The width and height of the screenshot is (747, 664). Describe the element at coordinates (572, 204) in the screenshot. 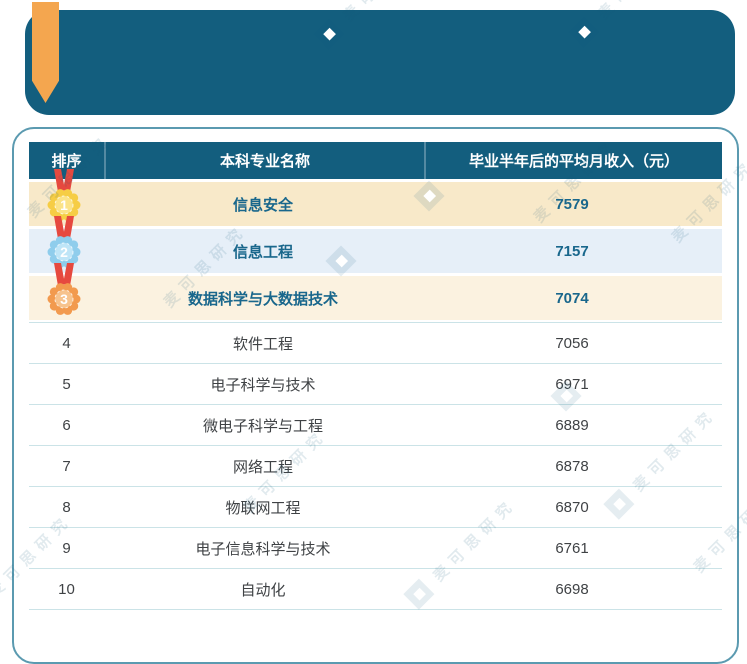

I see `income-cell: 7579` at that location.